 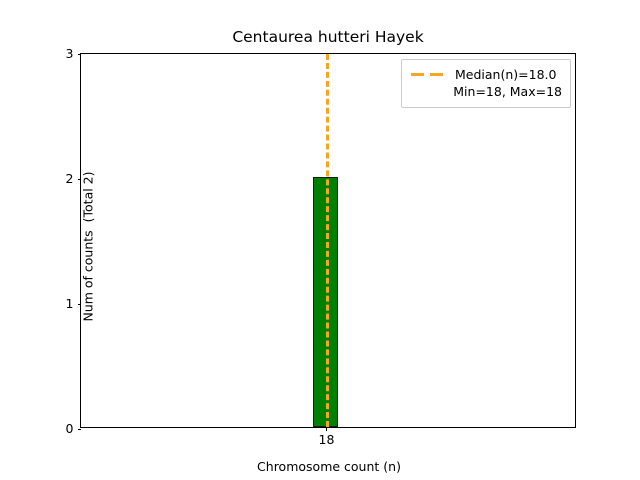 What do you see at coordinates (428, 75) in the screenshot?
I see `dashed-line-icon` at bounding box center [428, 75].